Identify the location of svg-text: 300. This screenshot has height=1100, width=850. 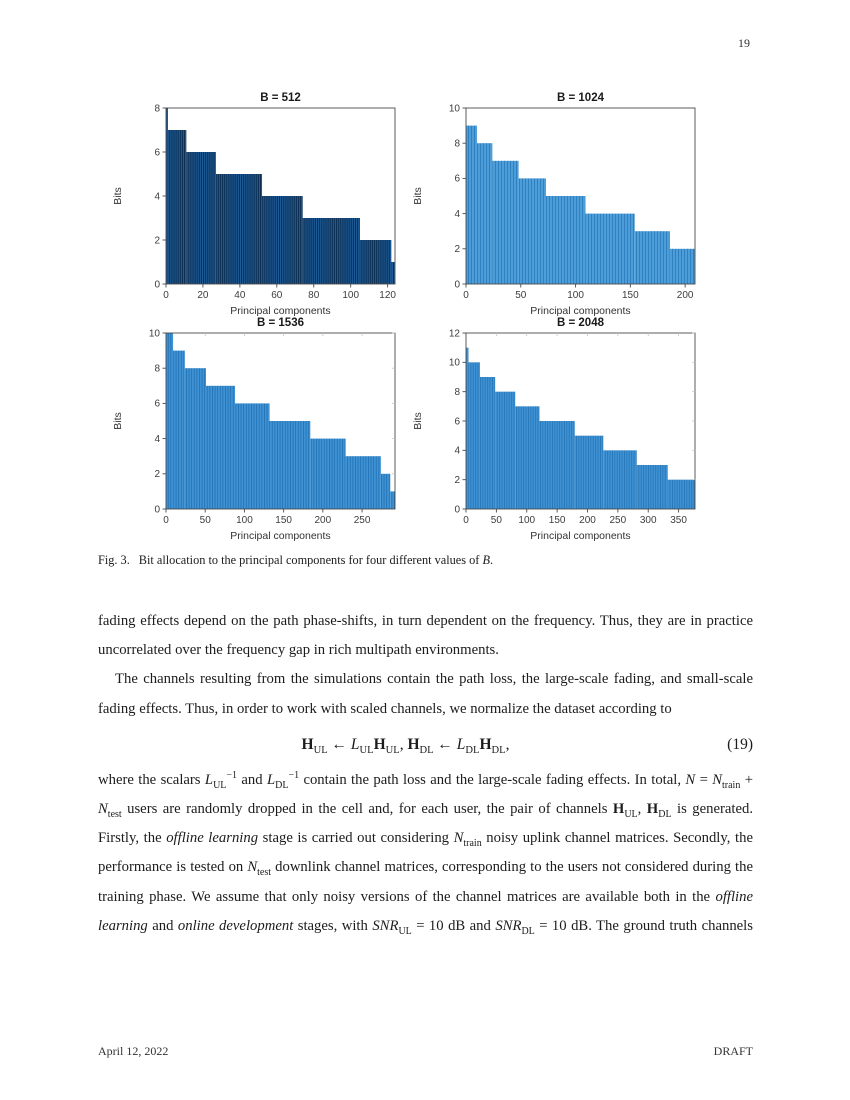
(648, 520).